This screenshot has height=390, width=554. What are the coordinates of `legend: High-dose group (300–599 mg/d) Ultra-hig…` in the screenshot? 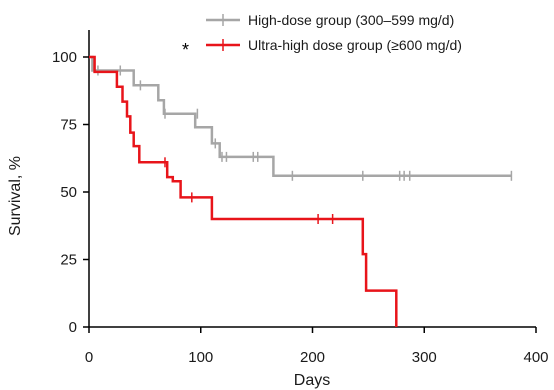 It's located at (322, 36).